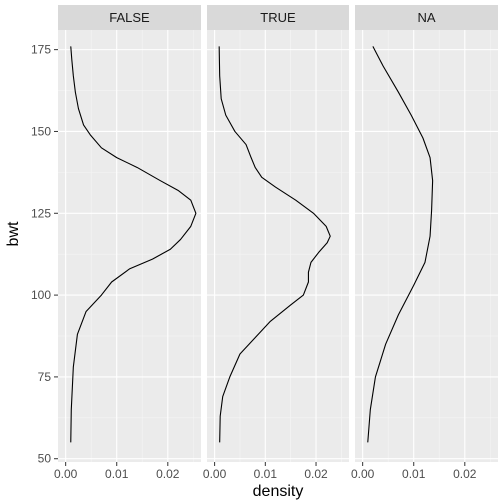 The image size is (504, 504). What do you see at coordinates (41, 295) in the screenshot?
I see `y-tick-label: 100` at bounding box center [41, 295].